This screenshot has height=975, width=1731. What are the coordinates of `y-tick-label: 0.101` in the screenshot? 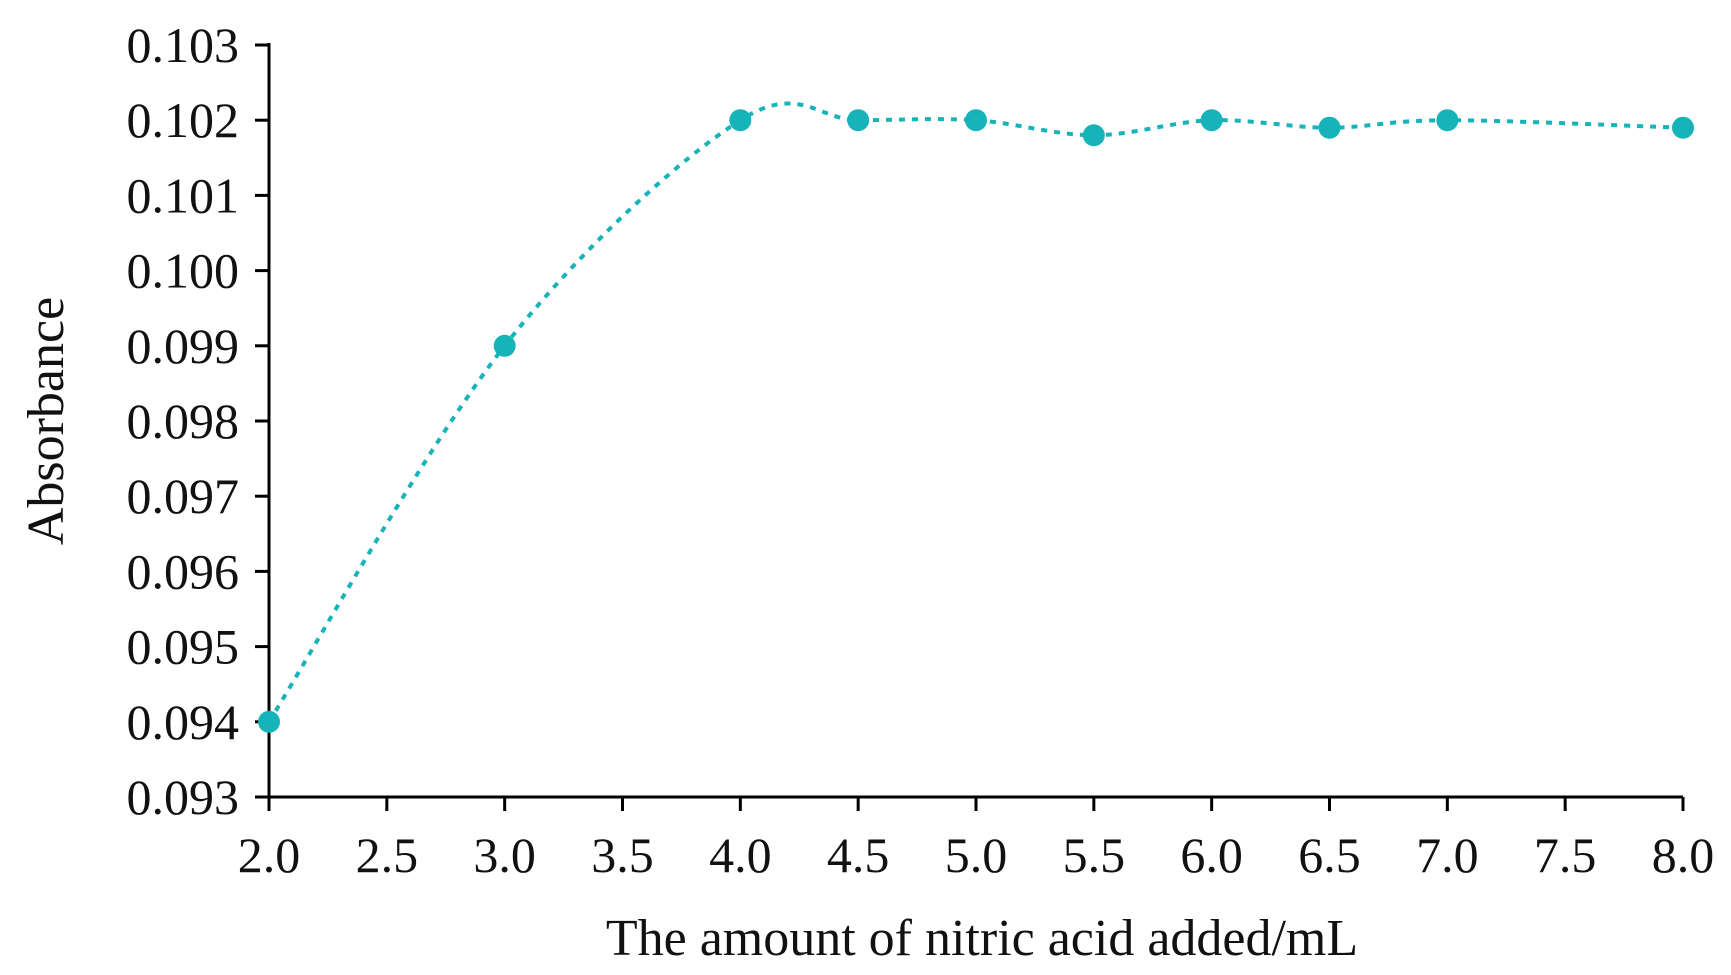 It's located at (183, 195).